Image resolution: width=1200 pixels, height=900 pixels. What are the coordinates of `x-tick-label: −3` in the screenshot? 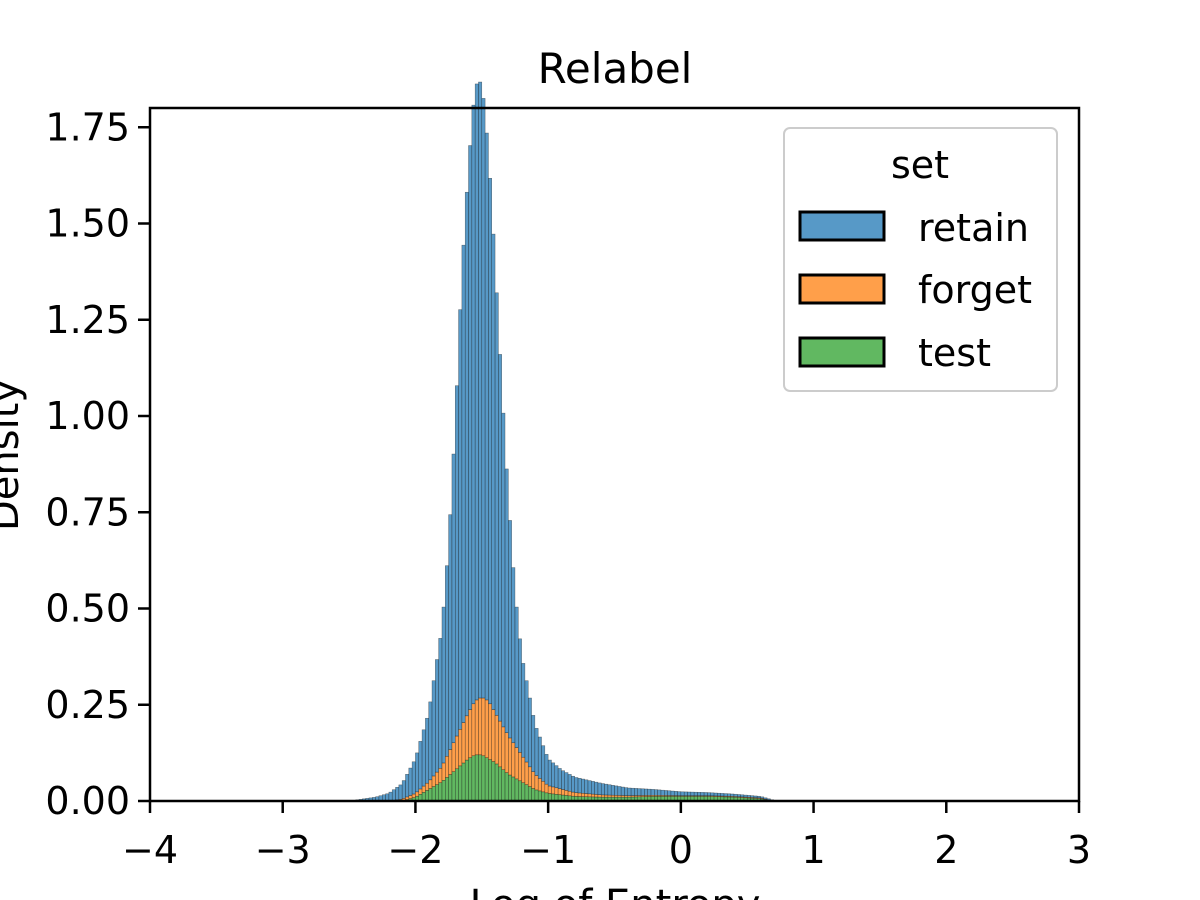 It's located at (283, 850).